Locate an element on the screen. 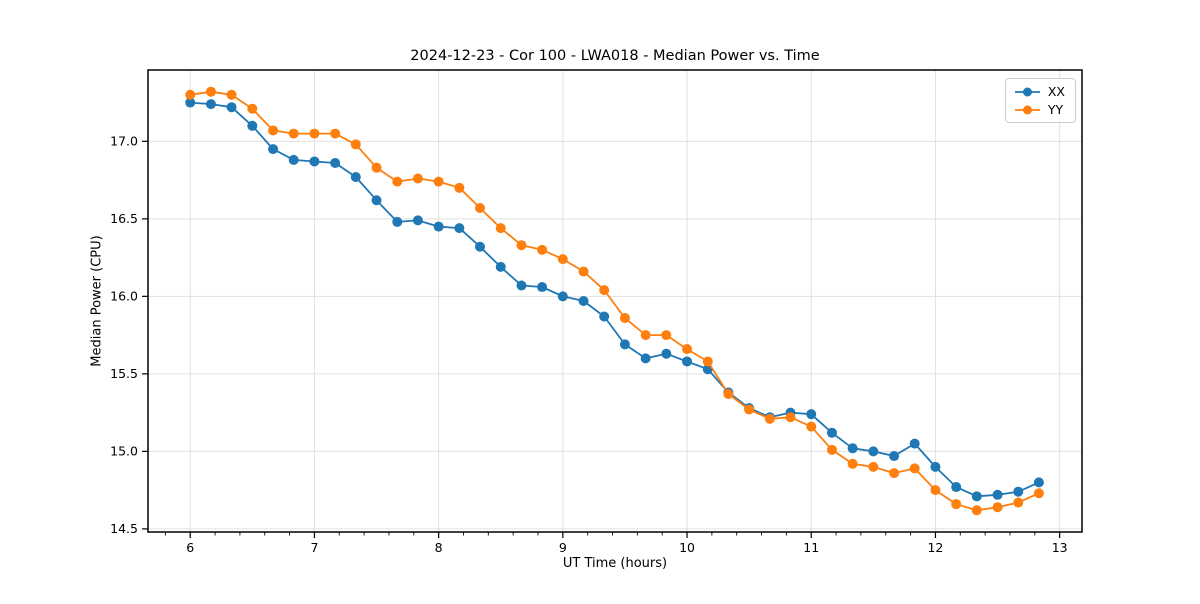 Image resolution: width=1200 pixels, height=604 pixels. x-tick-label: 6 is located at coordinates (190, 547).